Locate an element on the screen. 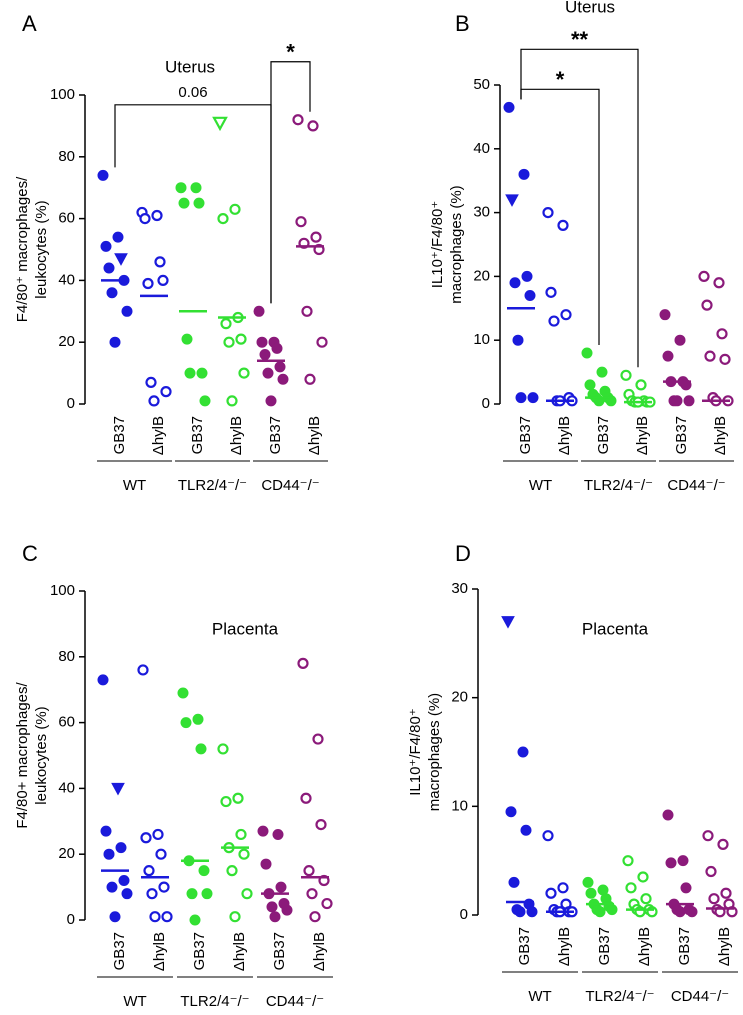  significance-label: 0.06 is located at coordinates (192, 92).